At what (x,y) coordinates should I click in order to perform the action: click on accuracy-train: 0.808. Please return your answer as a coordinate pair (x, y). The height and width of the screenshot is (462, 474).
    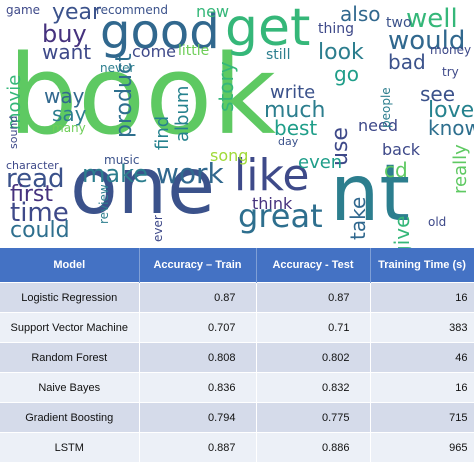
    Looking at the image, I should click on (198, 357).